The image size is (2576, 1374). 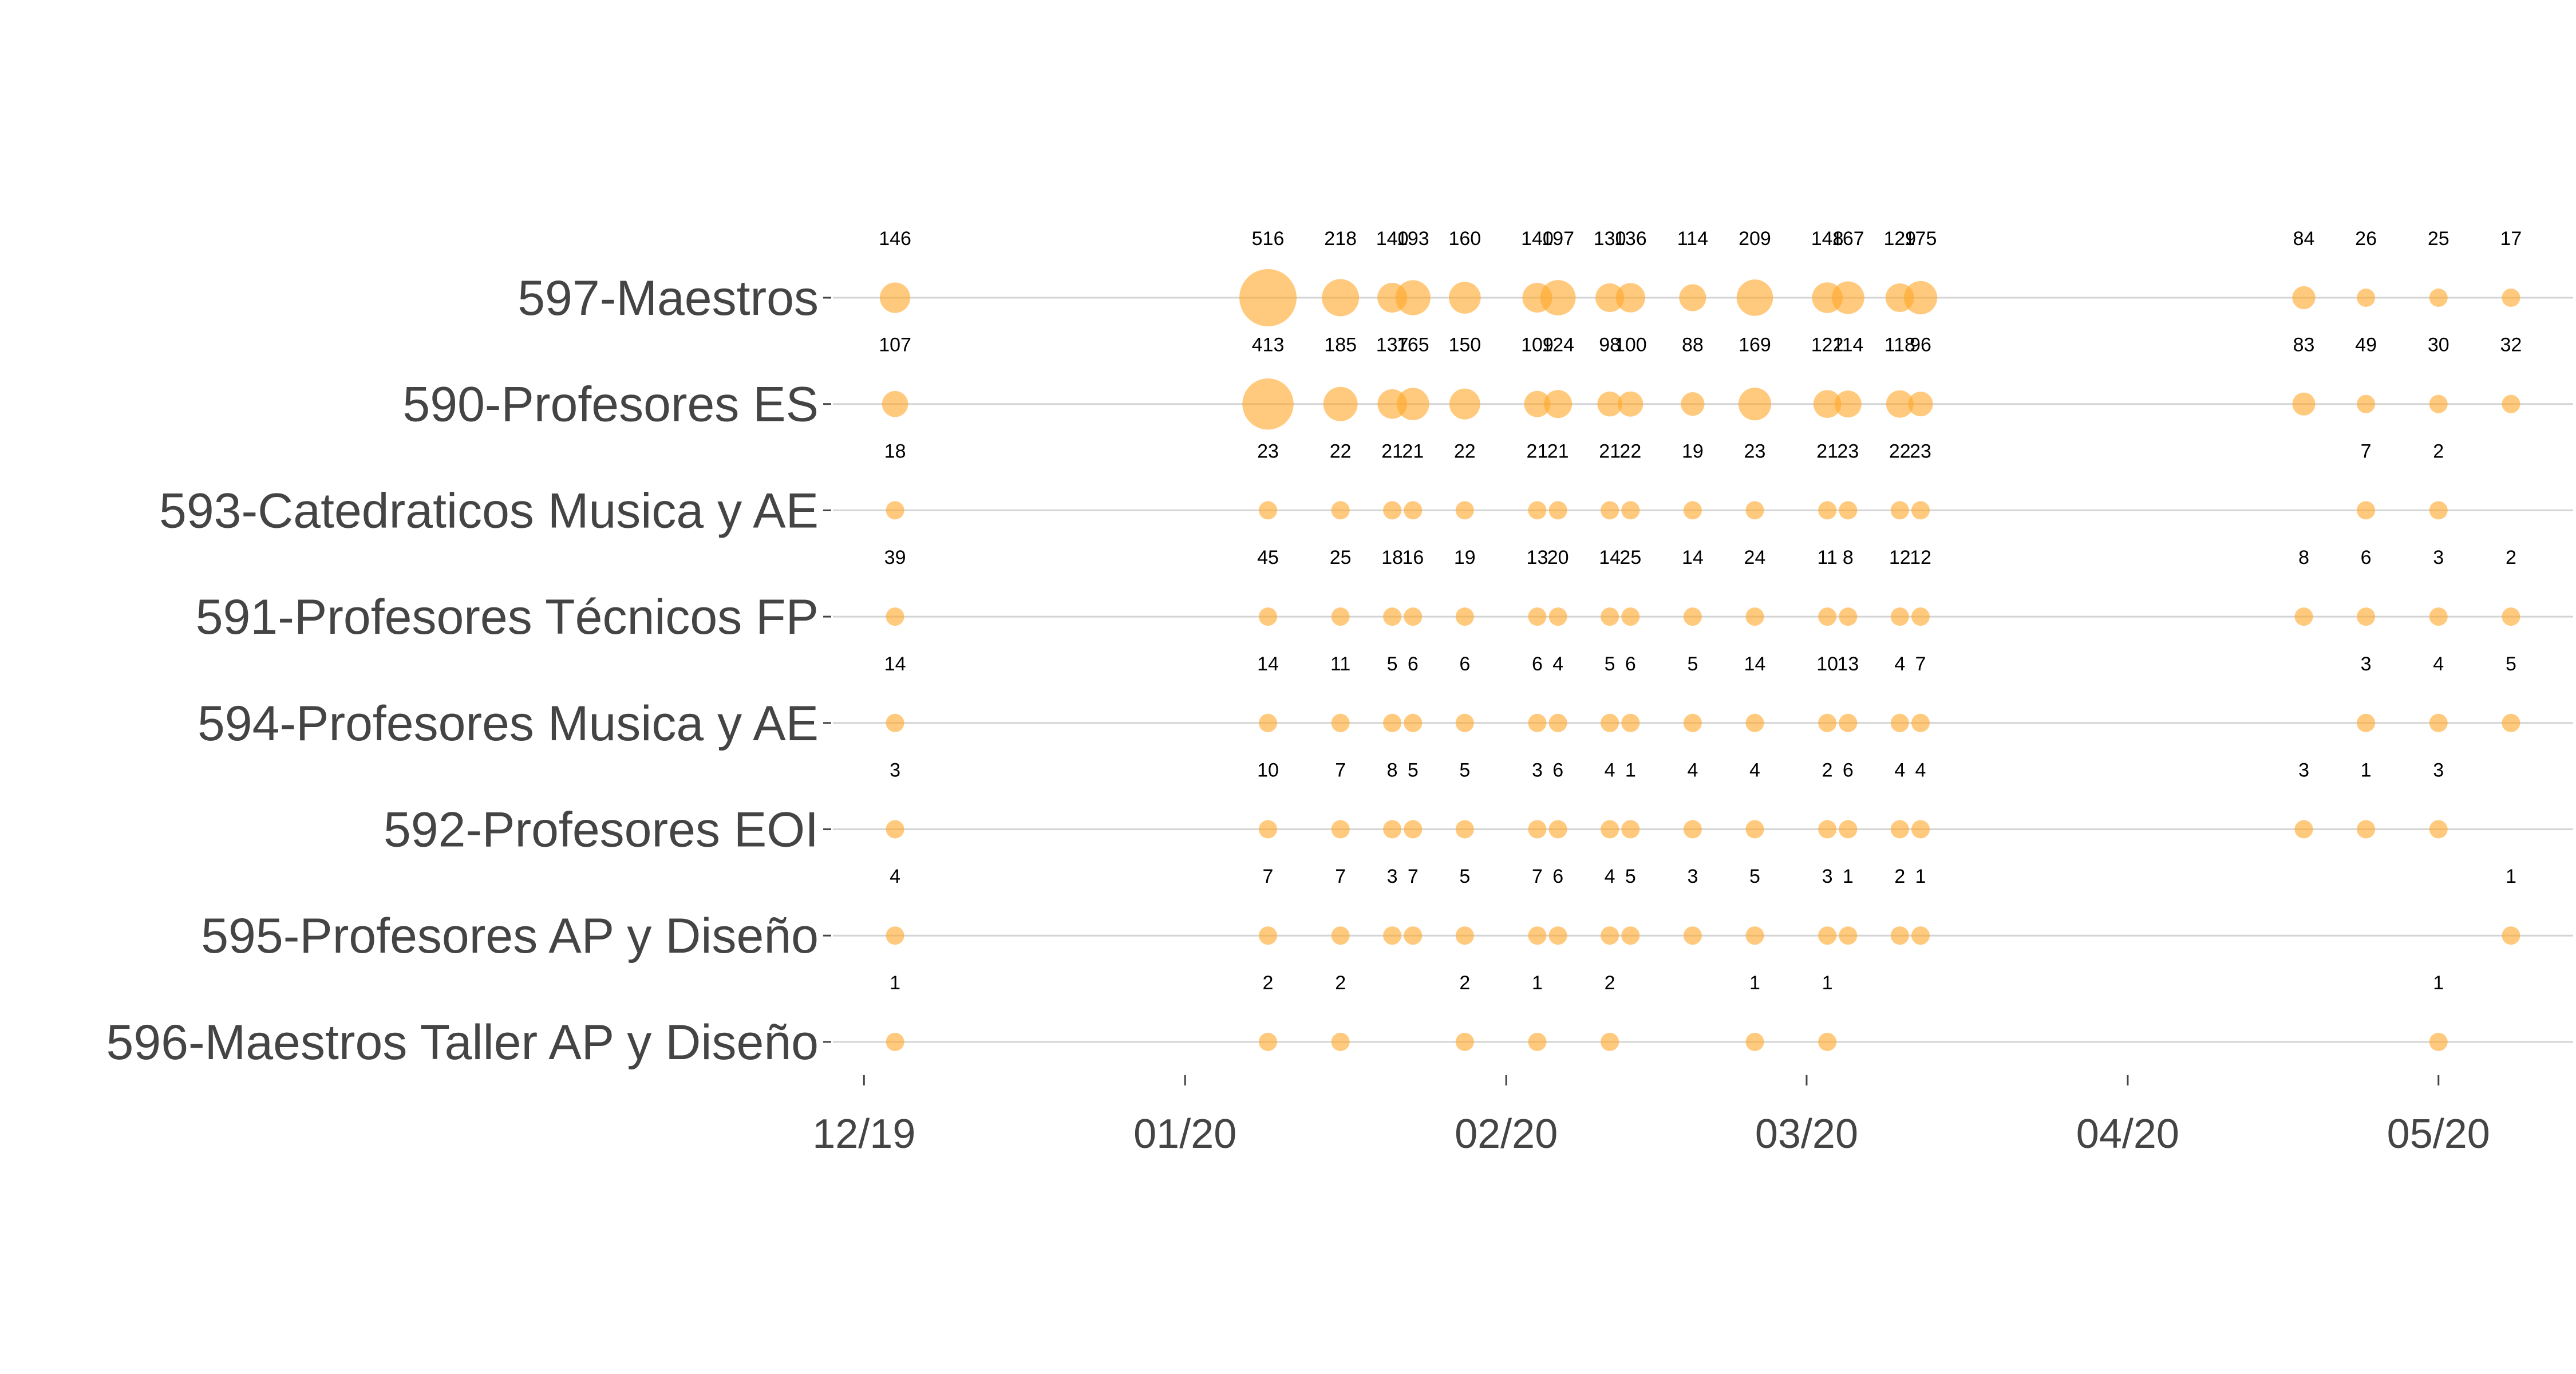 What do you see at coordinates (2438, 771) in the screenshot?
I see `data-label-592-profesores-eoi-2020-05-01: 3` at bounding box center [2438, 771].